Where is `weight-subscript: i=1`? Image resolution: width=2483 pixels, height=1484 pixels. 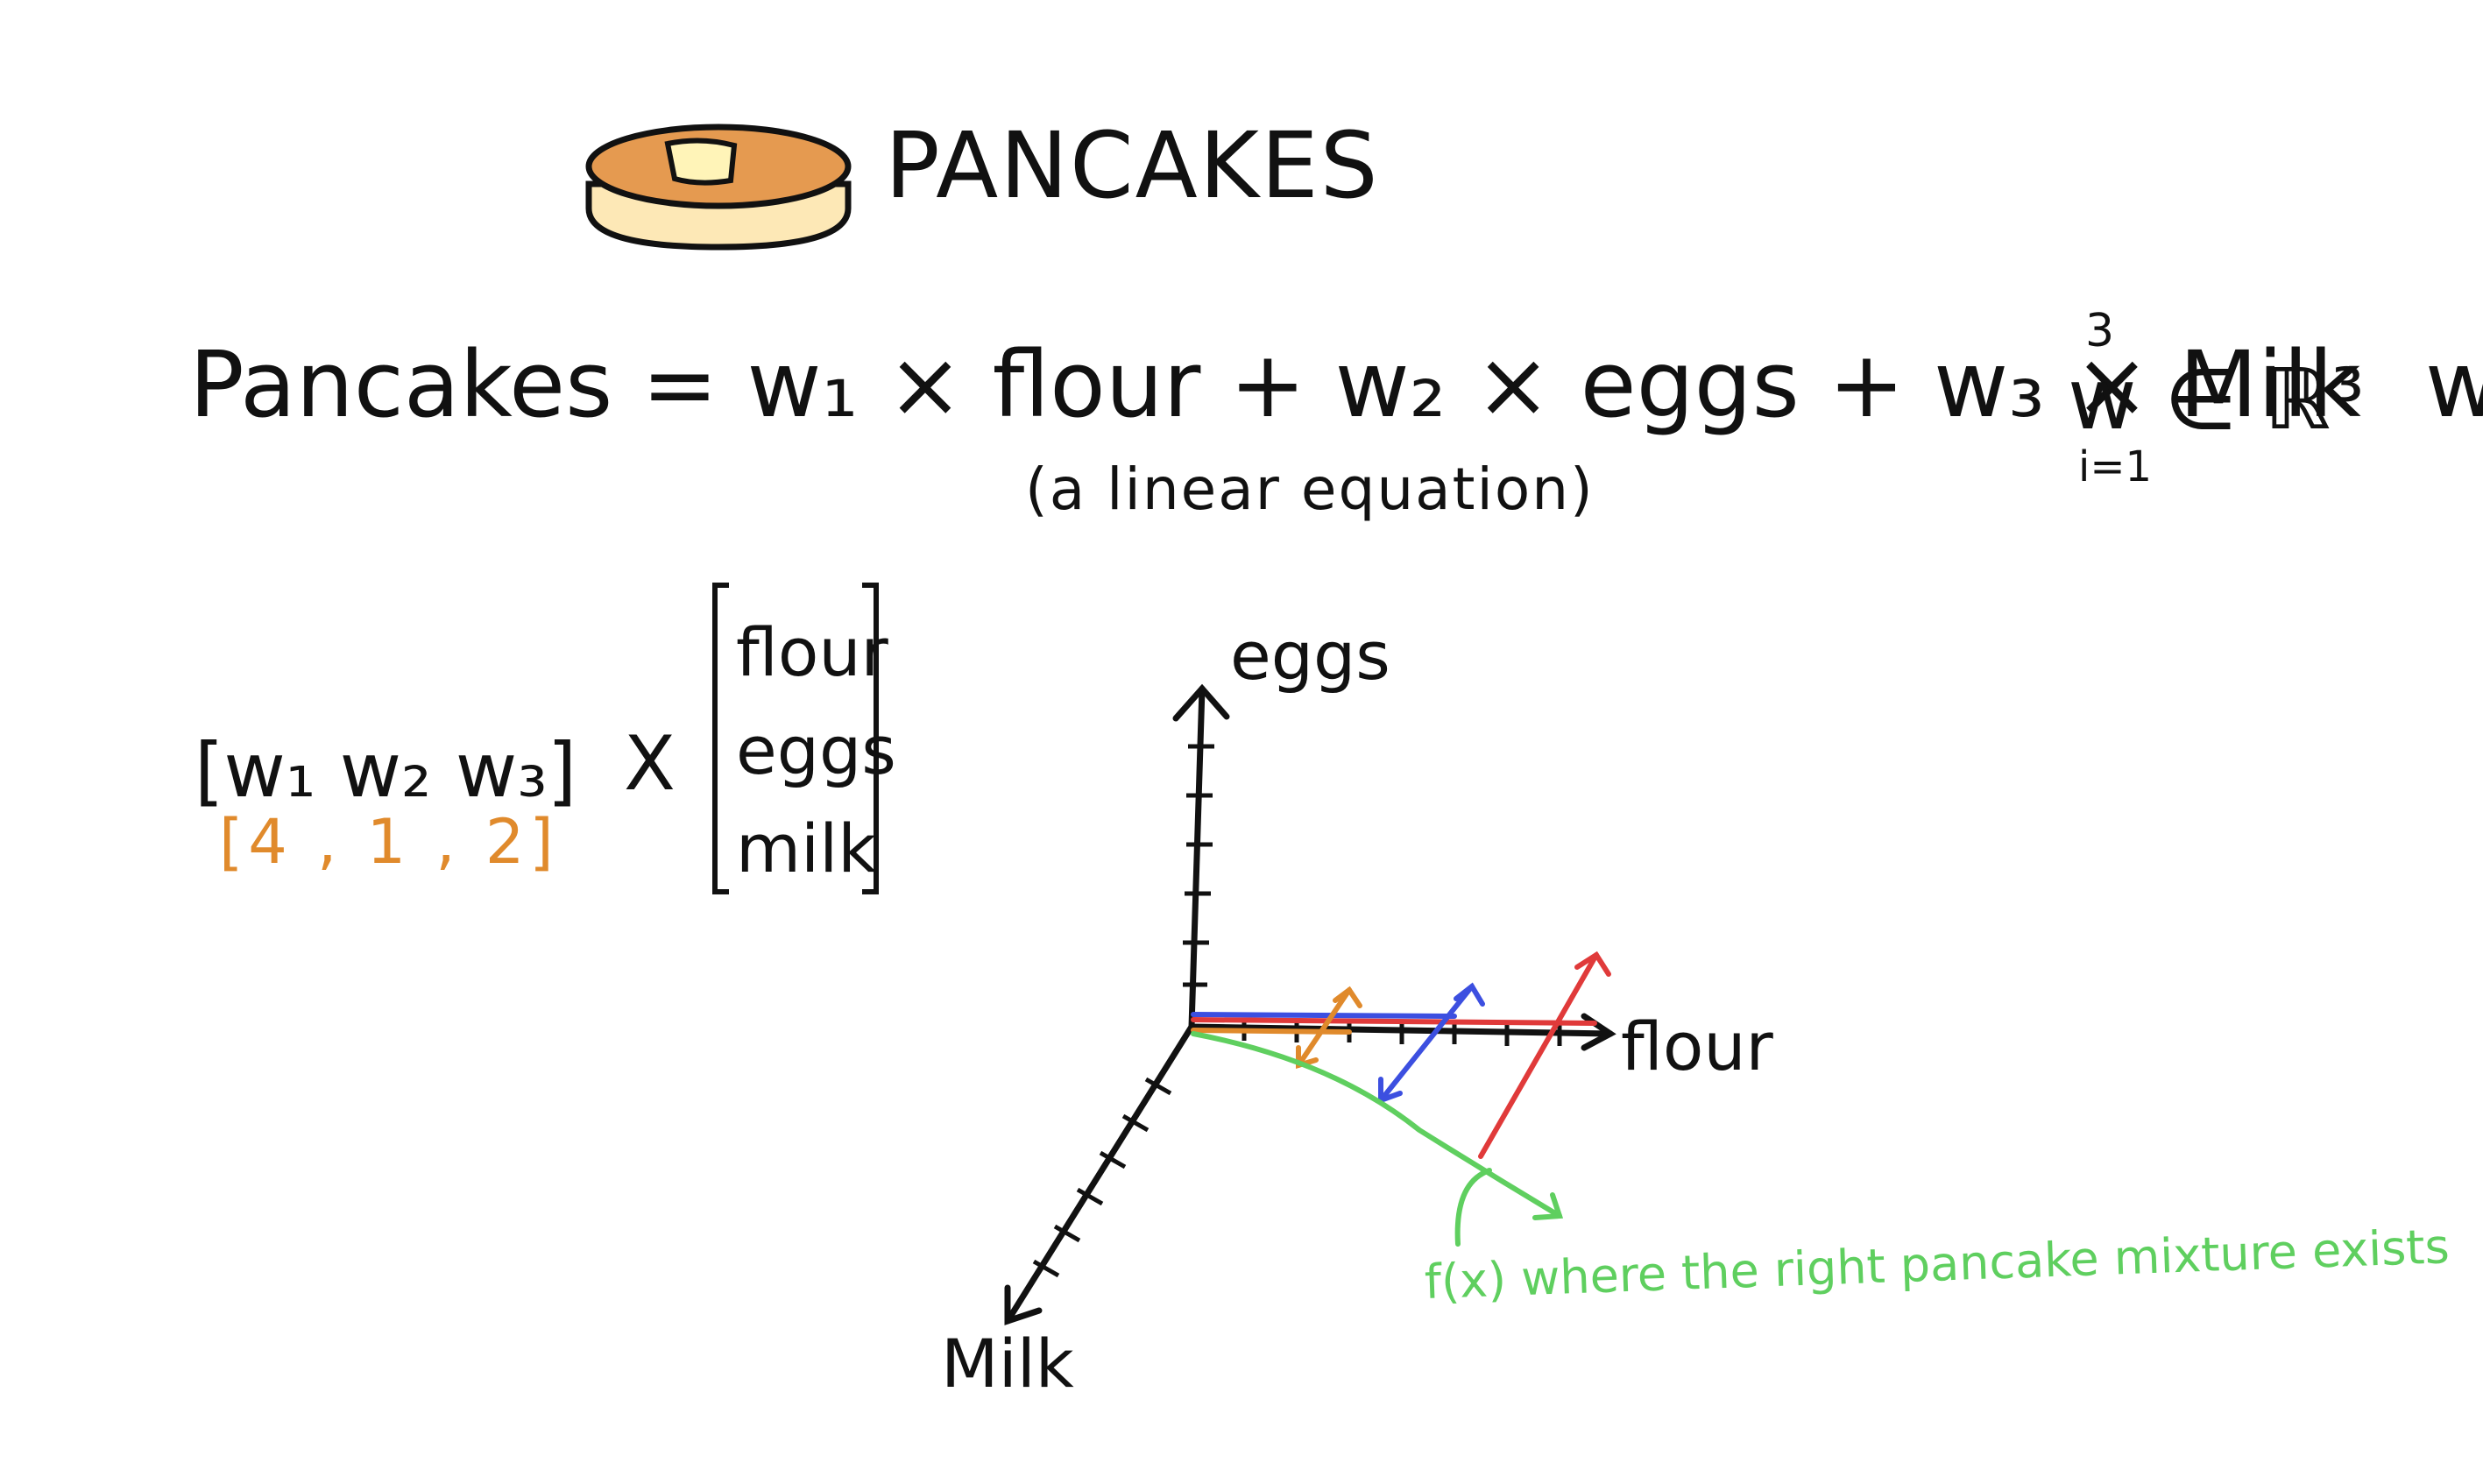 weight-subscript: i=1 is located at coordinates (2115, 467).